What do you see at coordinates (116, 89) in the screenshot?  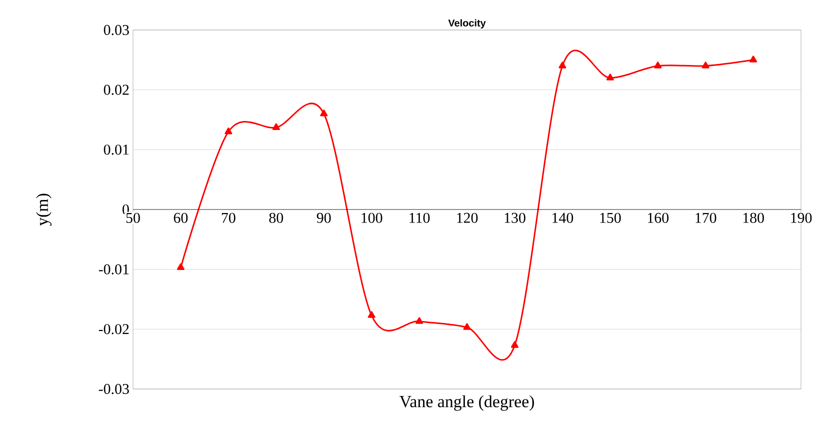 I see `y-tick-label: 0.02` at bounding box center [116, 89].